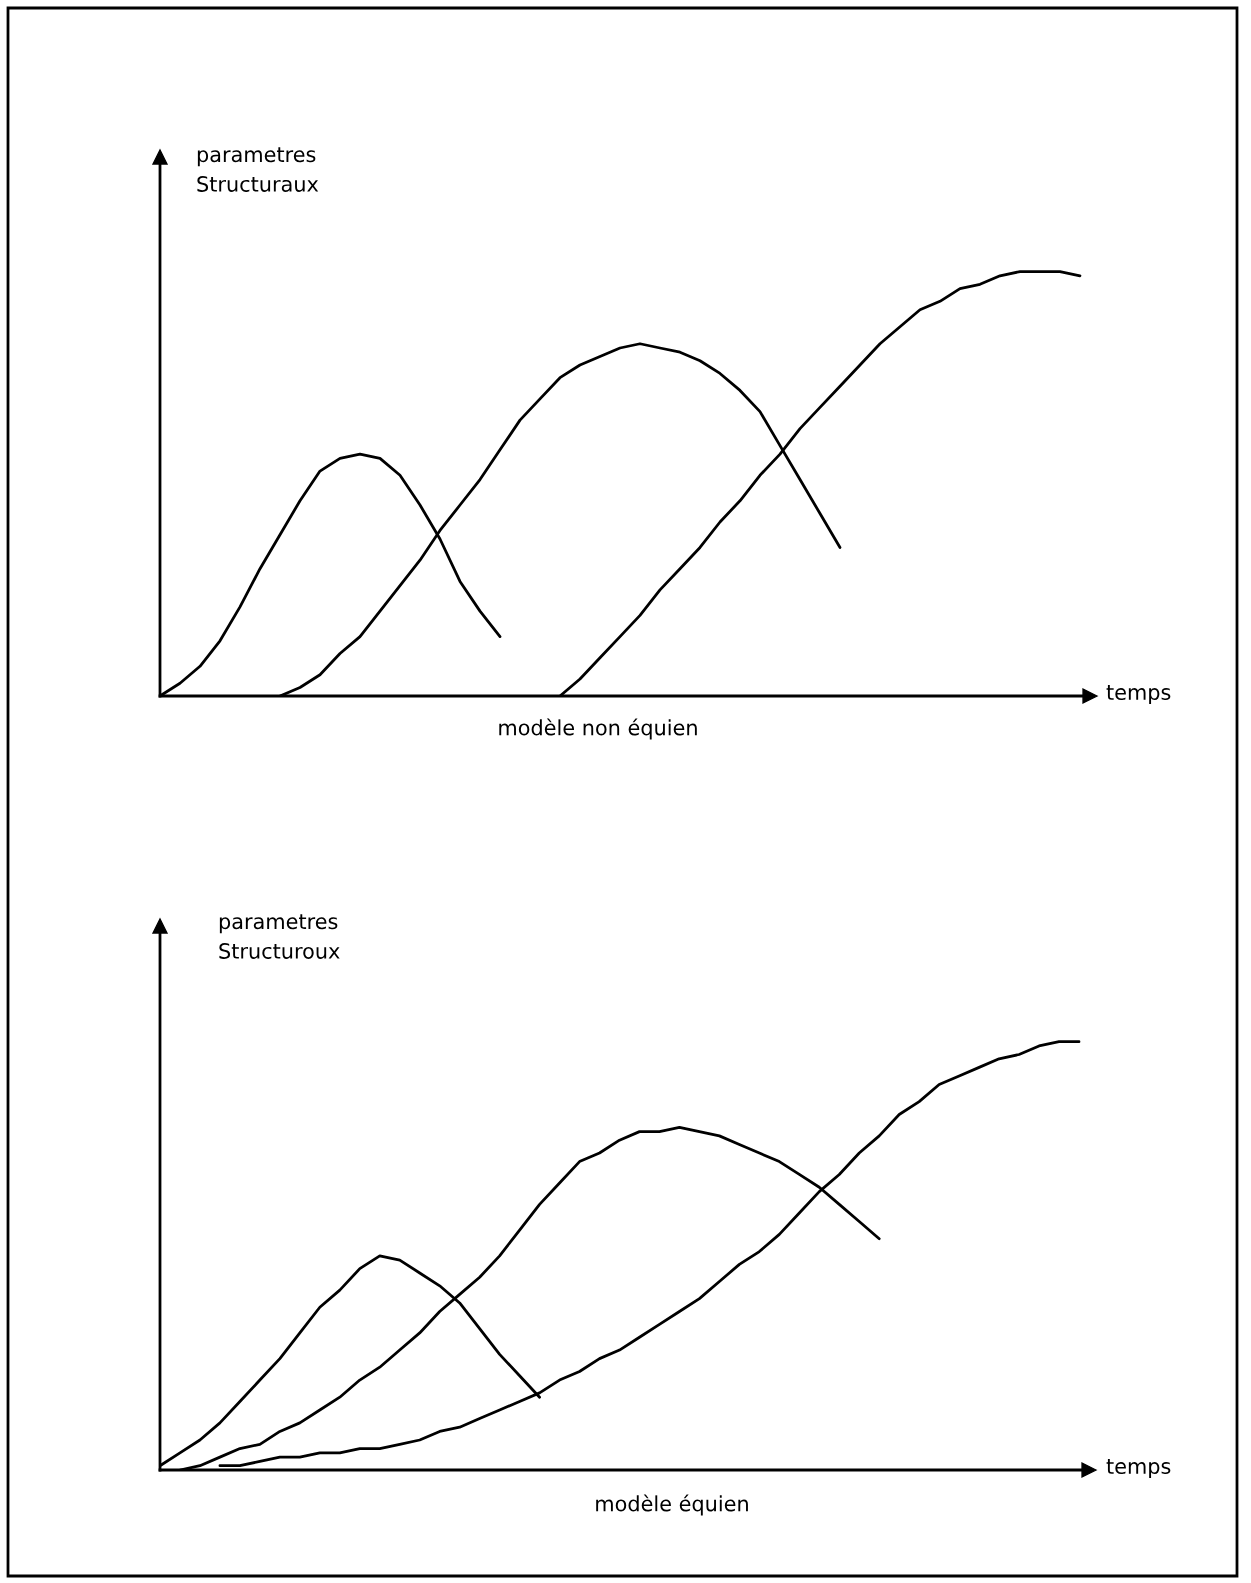 The image size is (1251, 1583). Describe the element at coordinates (258, 169) in the screenshot. I see `y-axis-title: parametres Structuraux` at that location.